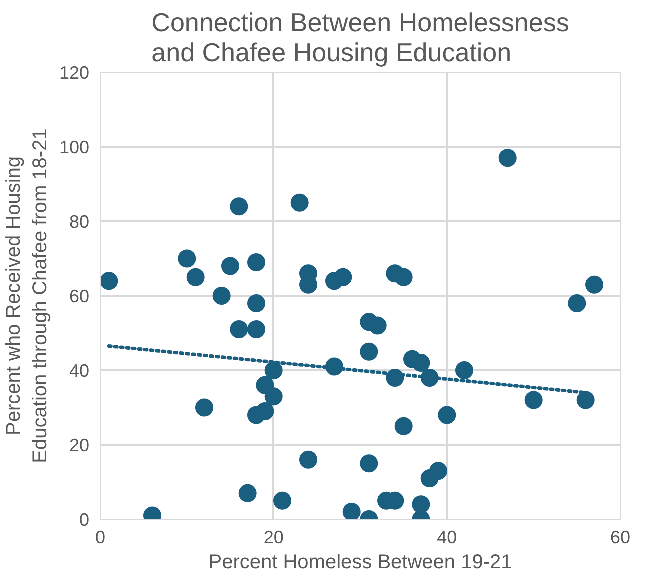  I want to click on y-axis-title: Percent who Received Housing Education through Chafee from 18-21, so click(27, 296).